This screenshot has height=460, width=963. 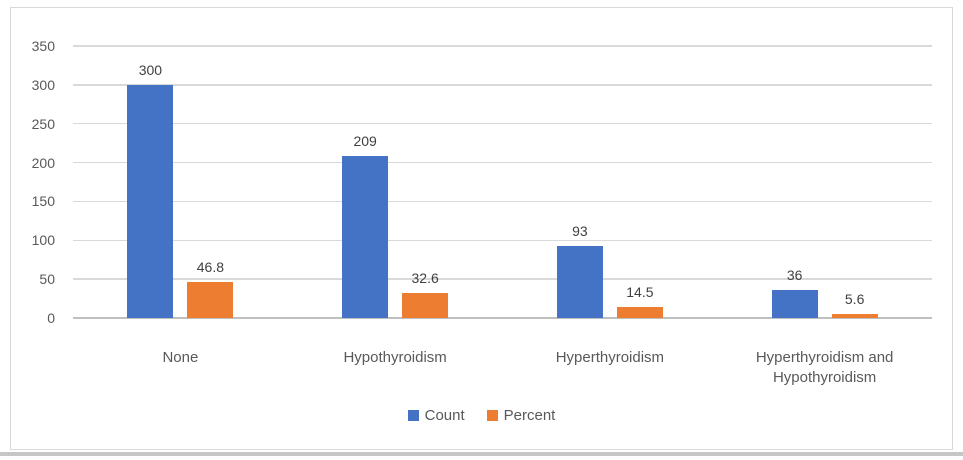 I want to click on y-axis-tick: 100, so click(x=43, y=240).